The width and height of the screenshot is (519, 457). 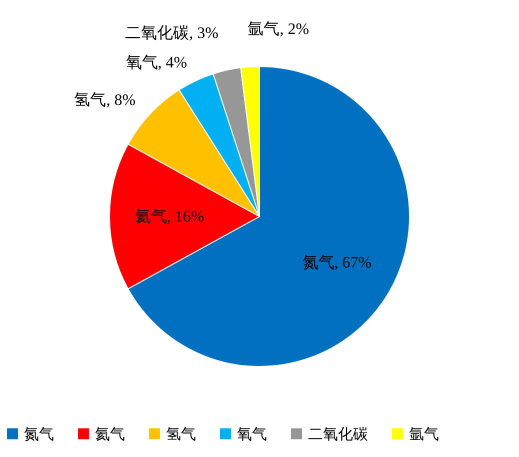 What do you see at coordinates (157, 63) in the screenshot?
I see `data-label: 氧气, 4%` at bounding box center [157, 63].